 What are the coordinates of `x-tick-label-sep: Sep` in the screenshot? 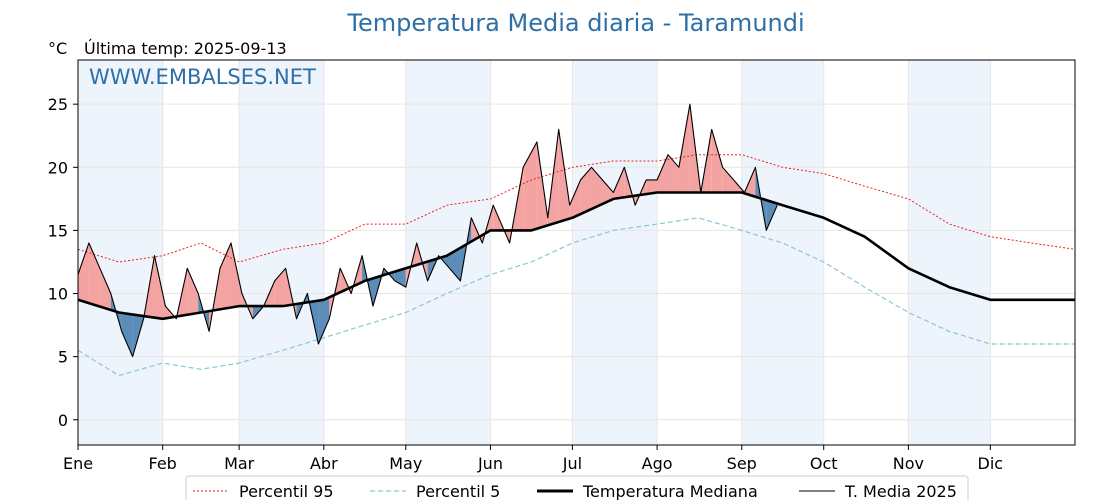 It's located at (742, 463).